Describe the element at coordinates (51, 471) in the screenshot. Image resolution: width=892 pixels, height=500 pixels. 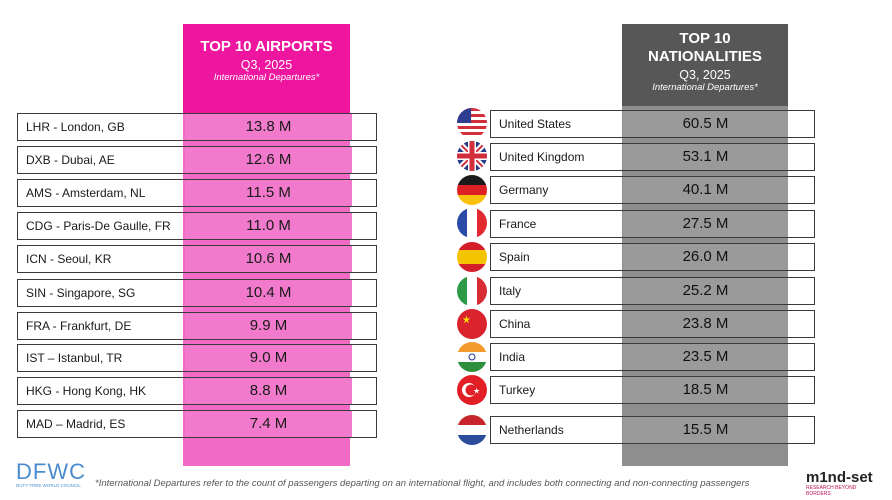
I see `dfwc-logo-text: DFWC` at that location.